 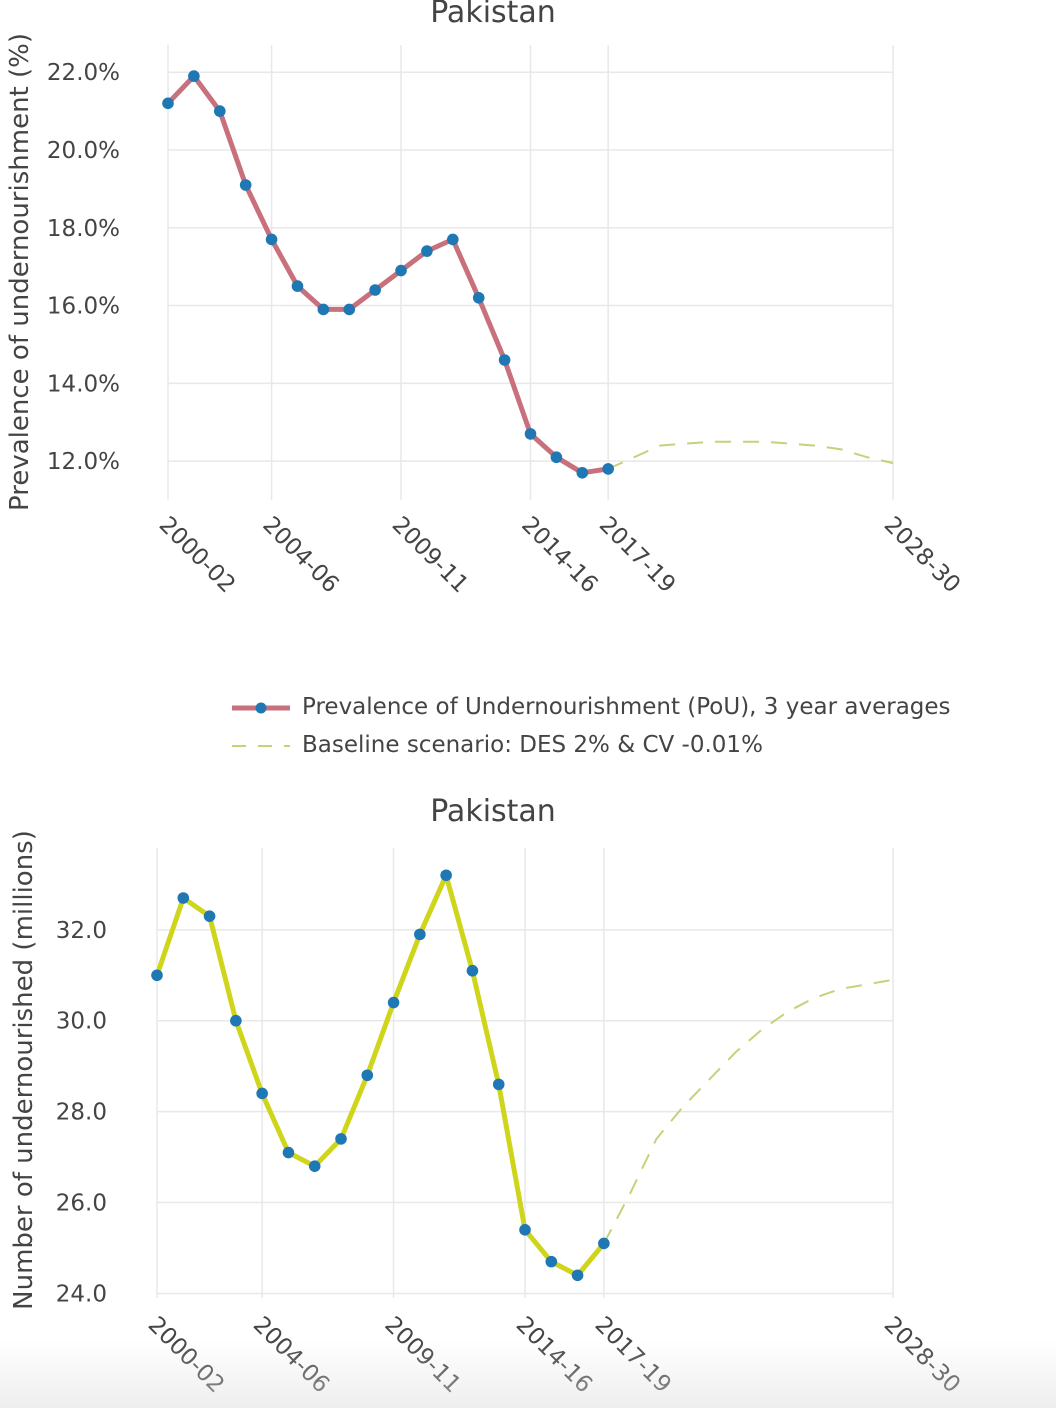 What do you see at coordinates (83, 307) in the screenshot?
I see `y-tick-label: 16.0%` at bounding box center [83, 307].